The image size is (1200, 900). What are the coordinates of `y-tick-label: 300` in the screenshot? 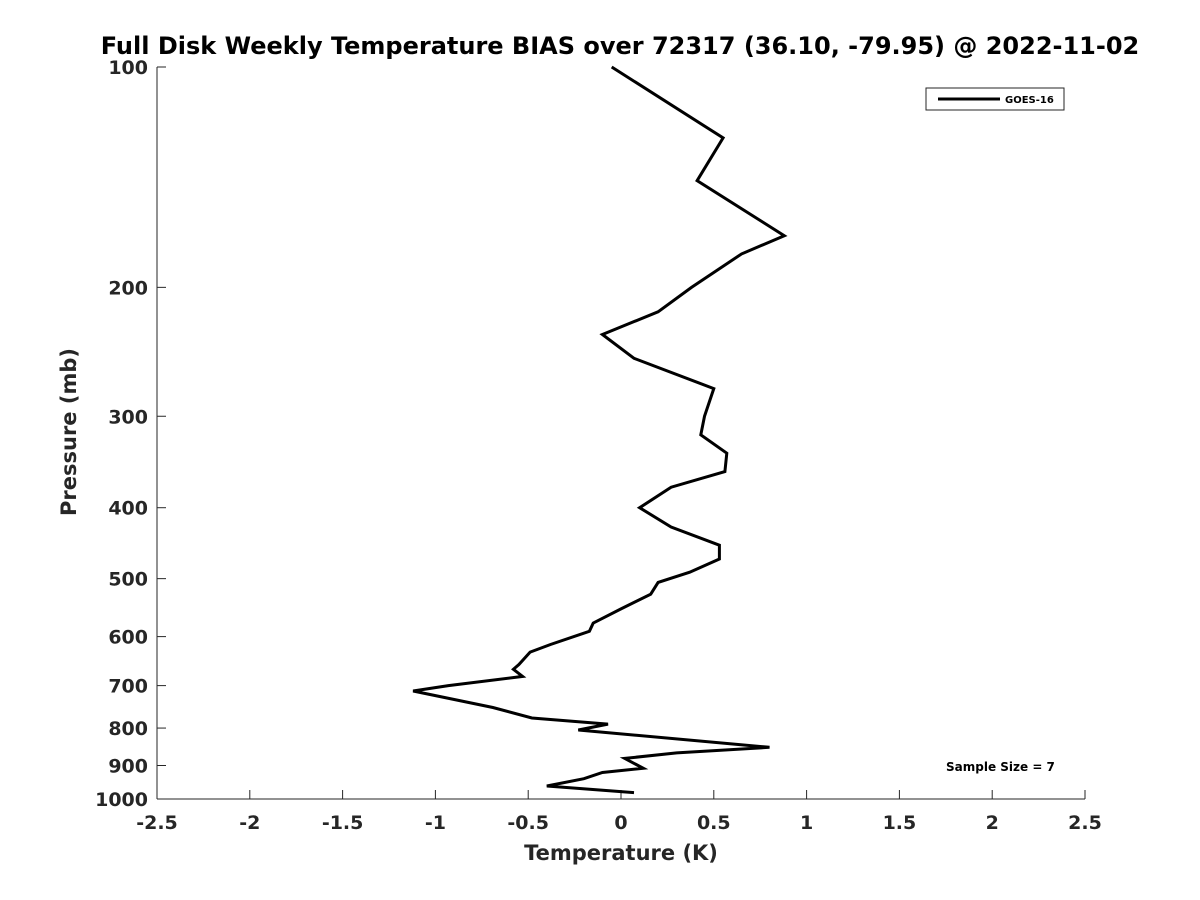 It's located at (128, 417).